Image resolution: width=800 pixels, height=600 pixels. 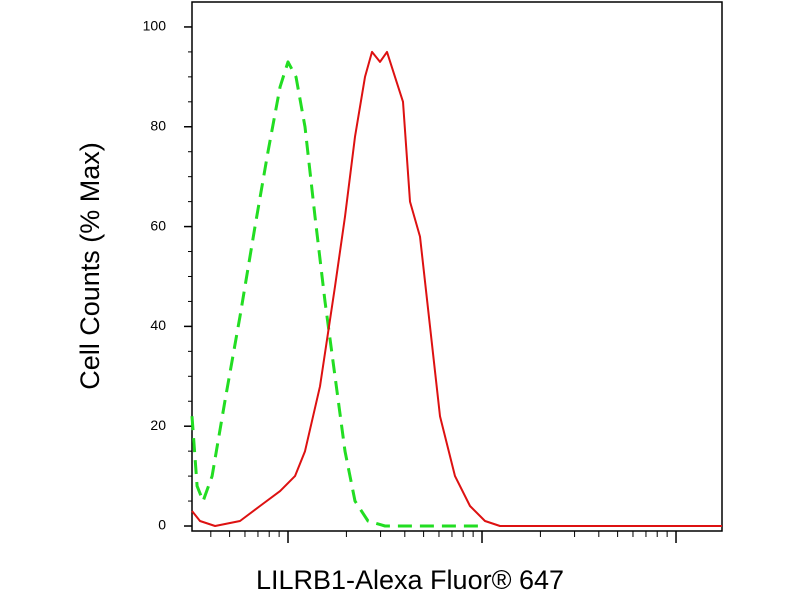 What do you see at coordinates (410, 580) in the screenshot?
I see `x-axis-label: LILRB1-Alexa Fluor® 647` at bounding box center [410, 580].